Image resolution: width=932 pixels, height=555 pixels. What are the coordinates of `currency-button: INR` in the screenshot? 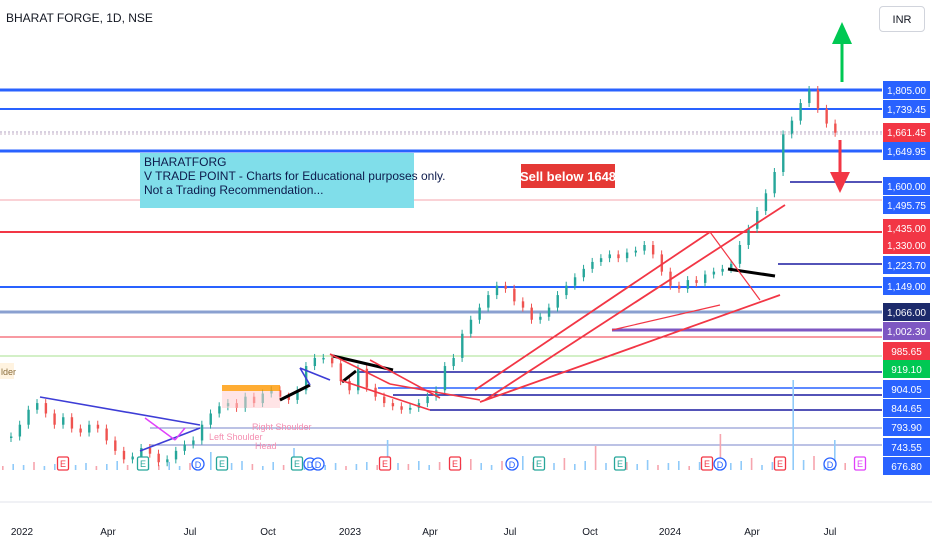 It's located at (902, 19).